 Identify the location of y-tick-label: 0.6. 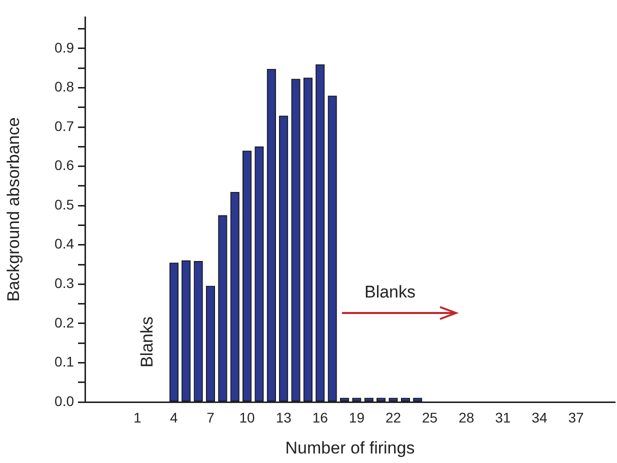
(64, 165).